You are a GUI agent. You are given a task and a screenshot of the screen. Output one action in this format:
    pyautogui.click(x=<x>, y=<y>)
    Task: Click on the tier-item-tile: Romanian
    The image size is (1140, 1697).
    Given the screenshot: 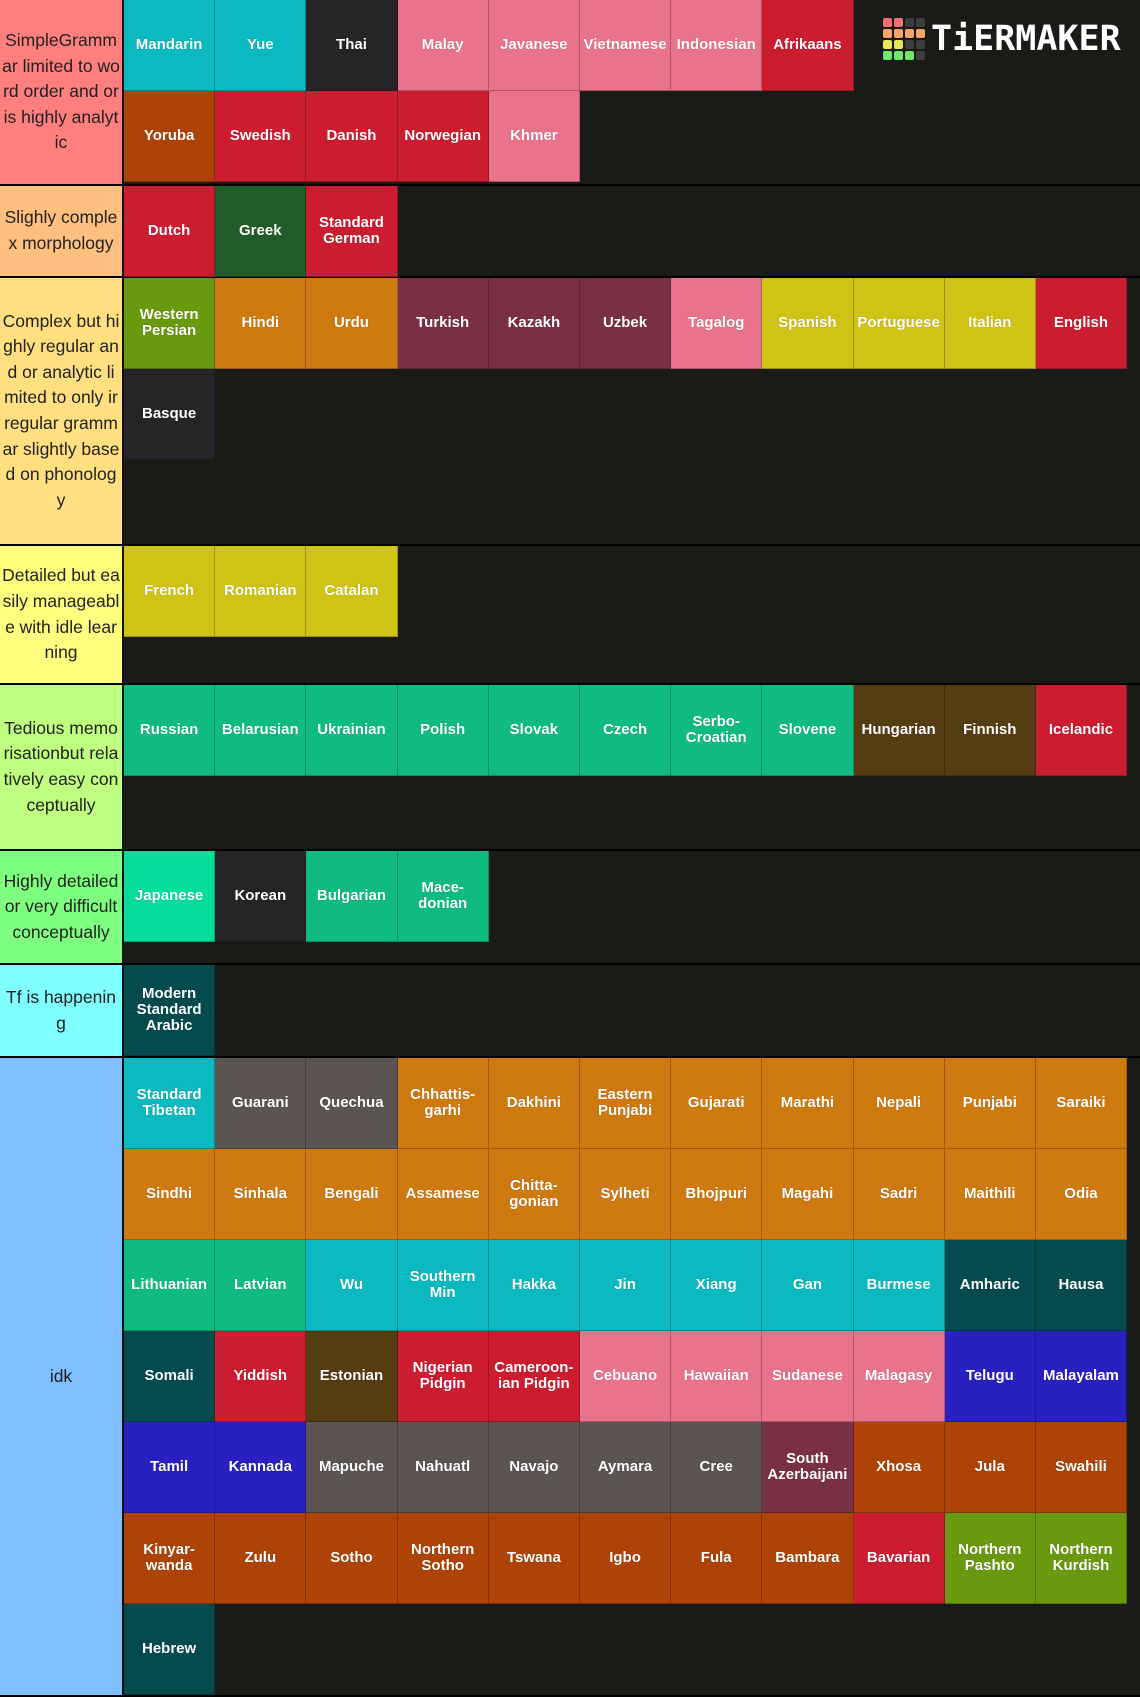 What is the action you would take?
    pyautogui.click(x=261, y=591)
    